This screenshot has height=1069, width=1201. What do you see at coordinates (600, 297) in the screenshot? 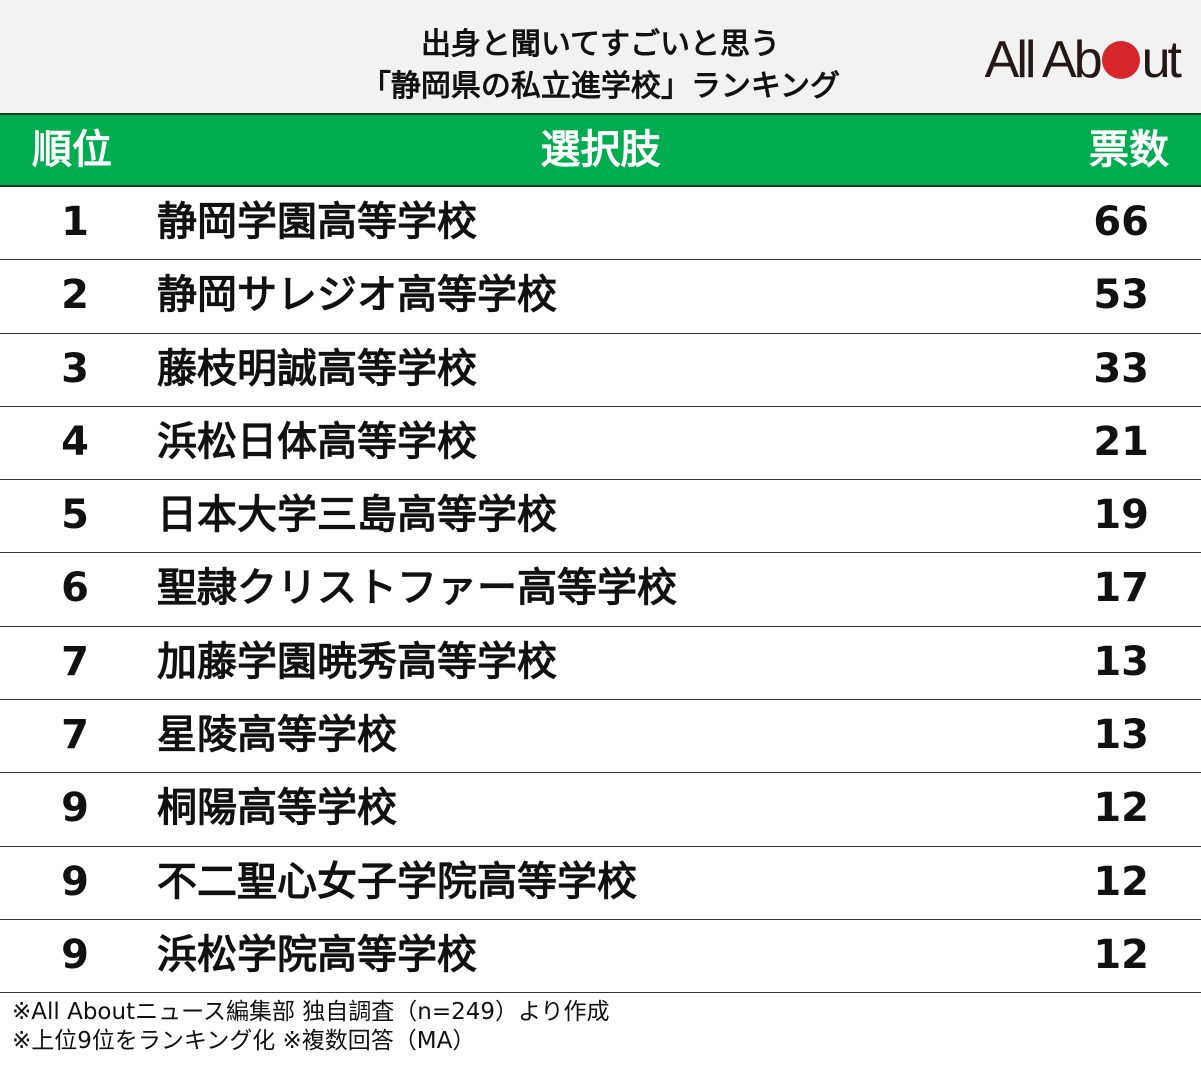
I see `table-row: 2 静岡サレジオ高等学校 53` at bounding box center [600, 297].